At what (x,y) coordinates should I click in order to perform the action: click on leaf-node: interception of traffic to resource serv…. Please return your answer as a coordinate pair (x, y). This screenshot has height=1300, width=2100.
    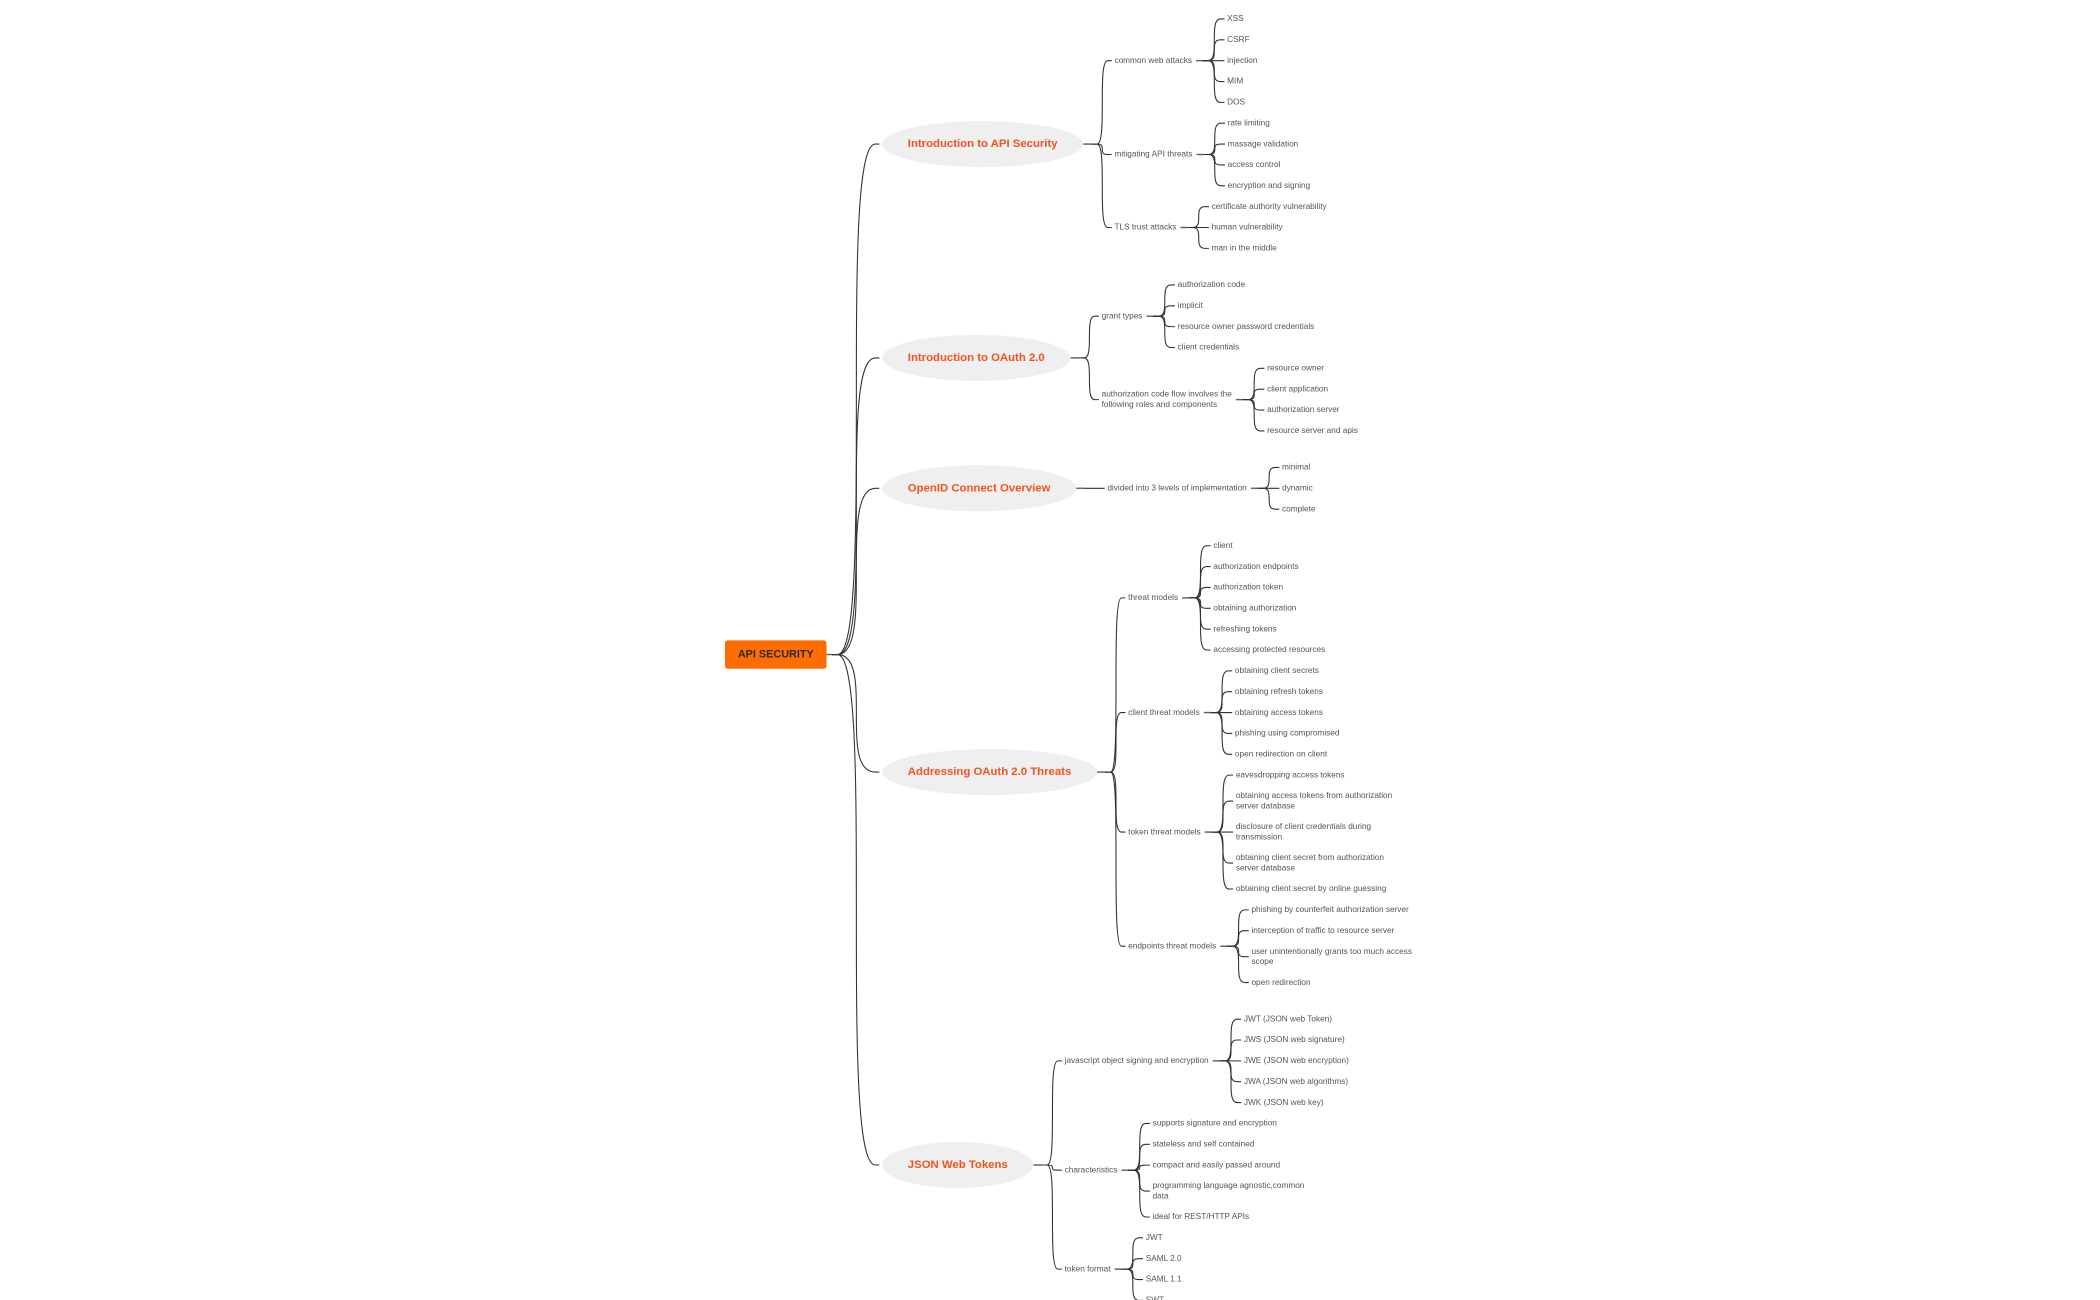
    Looking at the image, I should click on (1322, 930).